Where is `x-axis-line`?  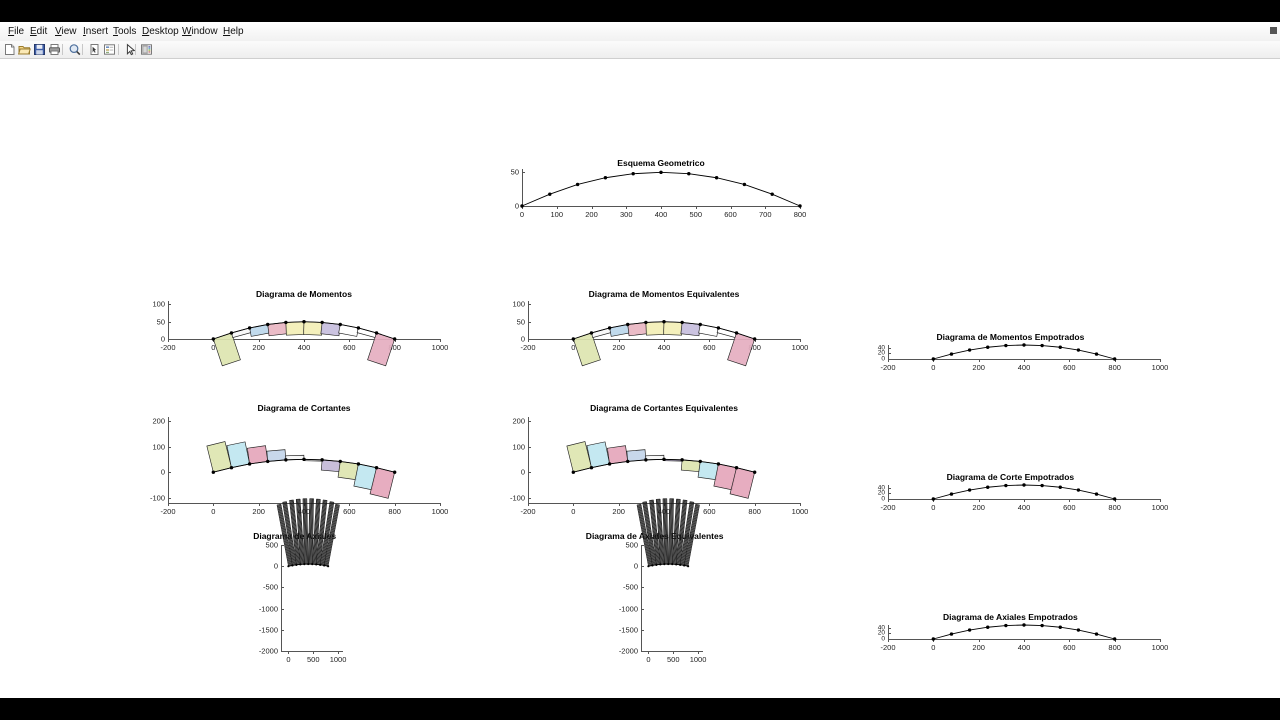
x-axis-line is located at coordinates (312, 651).